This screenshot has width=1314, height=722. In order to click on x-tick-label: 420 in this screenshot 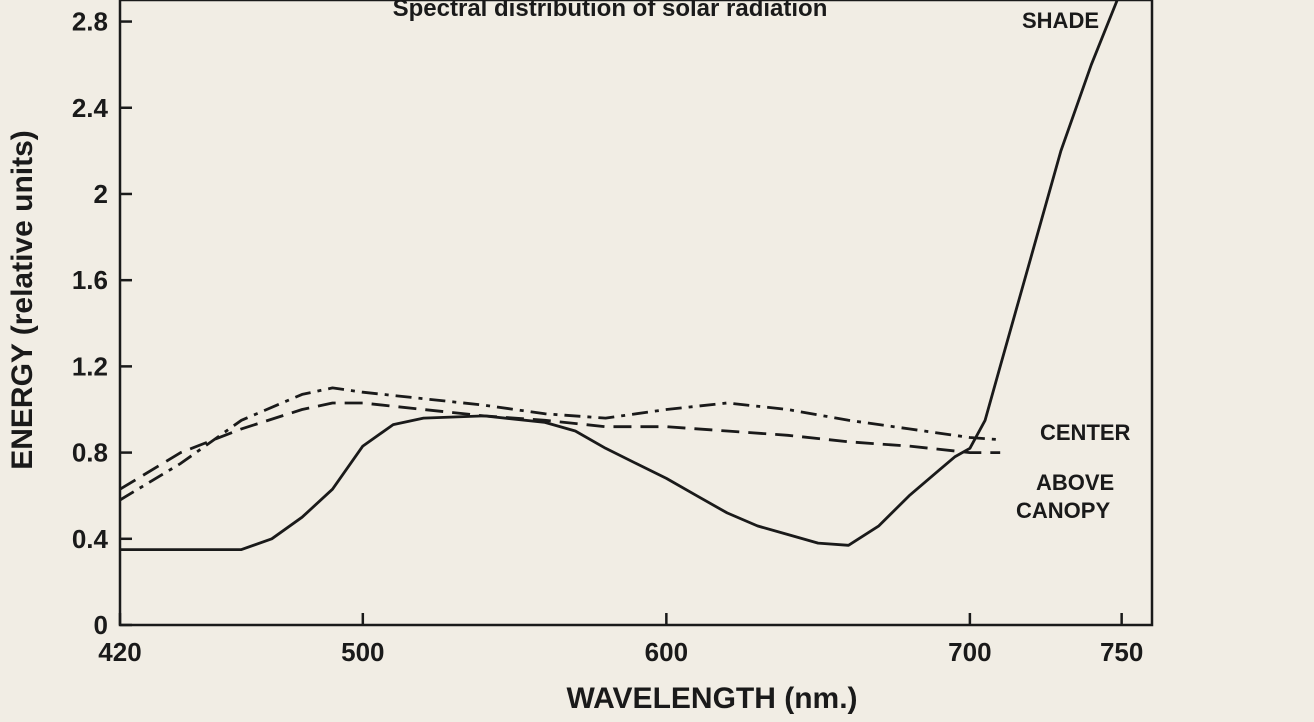, I will do `click(119, 652)`.